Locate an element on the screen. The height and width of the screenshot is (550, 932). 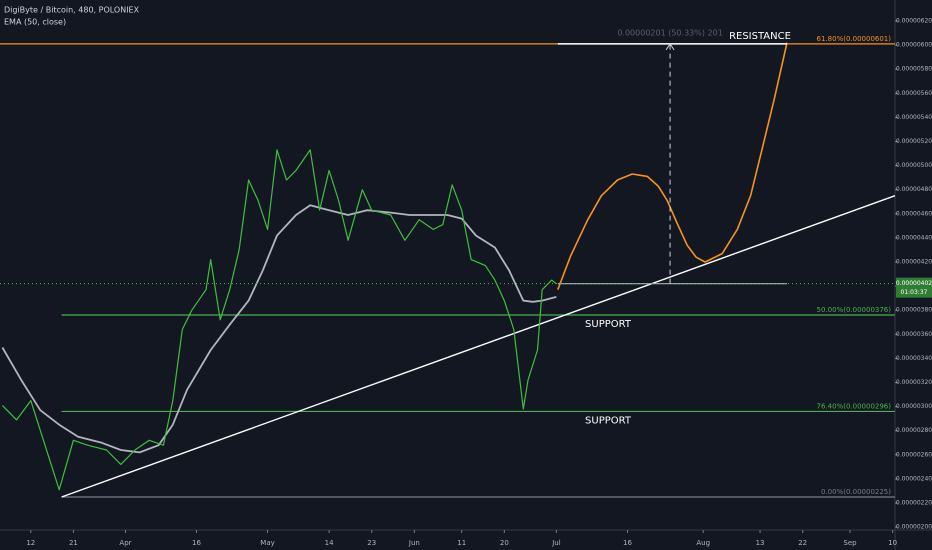
y-tick-label: 0.00000580 is located at coordinates (914, 69).